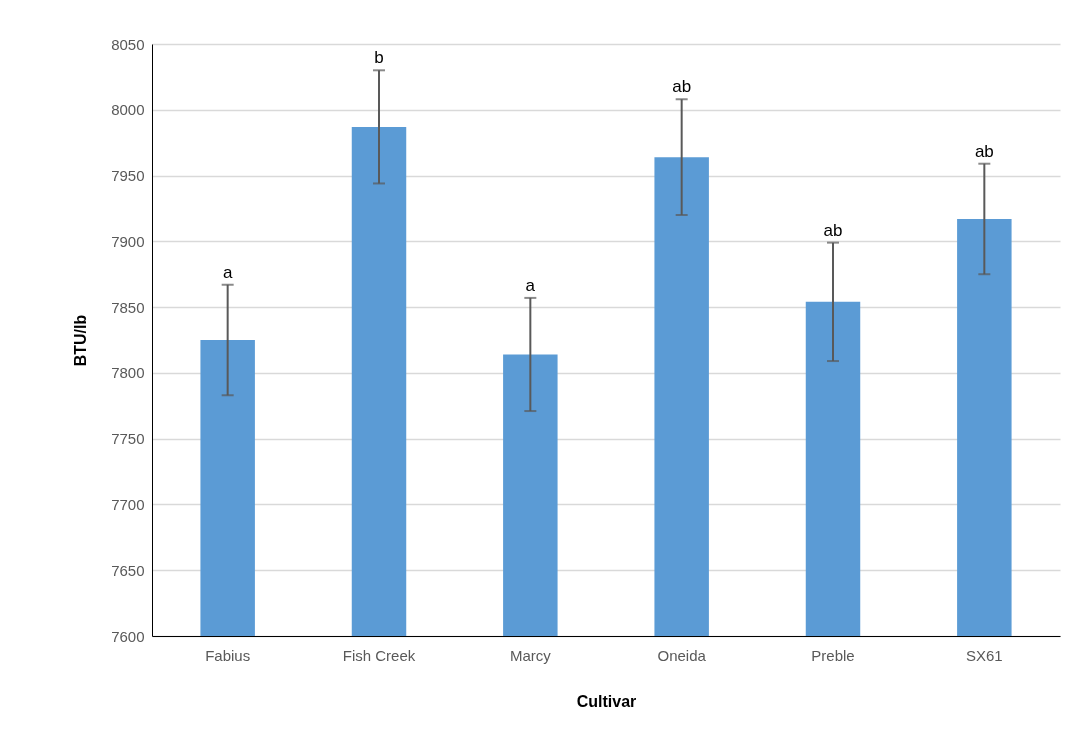 This screenshot has height=751, width=1087. Describe the element at coordinates (128, 110) in the screenshot. I see `y-tick-label: 8000` at that location.